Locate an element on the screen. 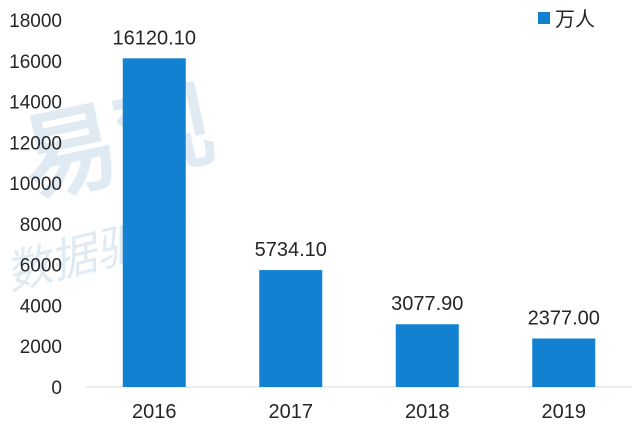 This screenshot has width=640, height=432. data-label: 16120.10 is located at coordinates (154, 38).